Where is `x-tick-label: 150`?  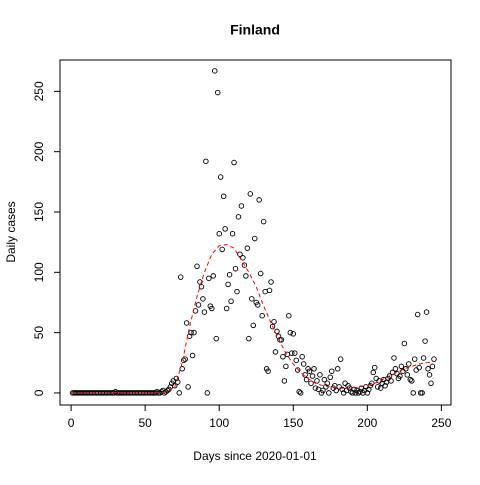
x-tick-label: 150 is located at coordinates (293, 423).